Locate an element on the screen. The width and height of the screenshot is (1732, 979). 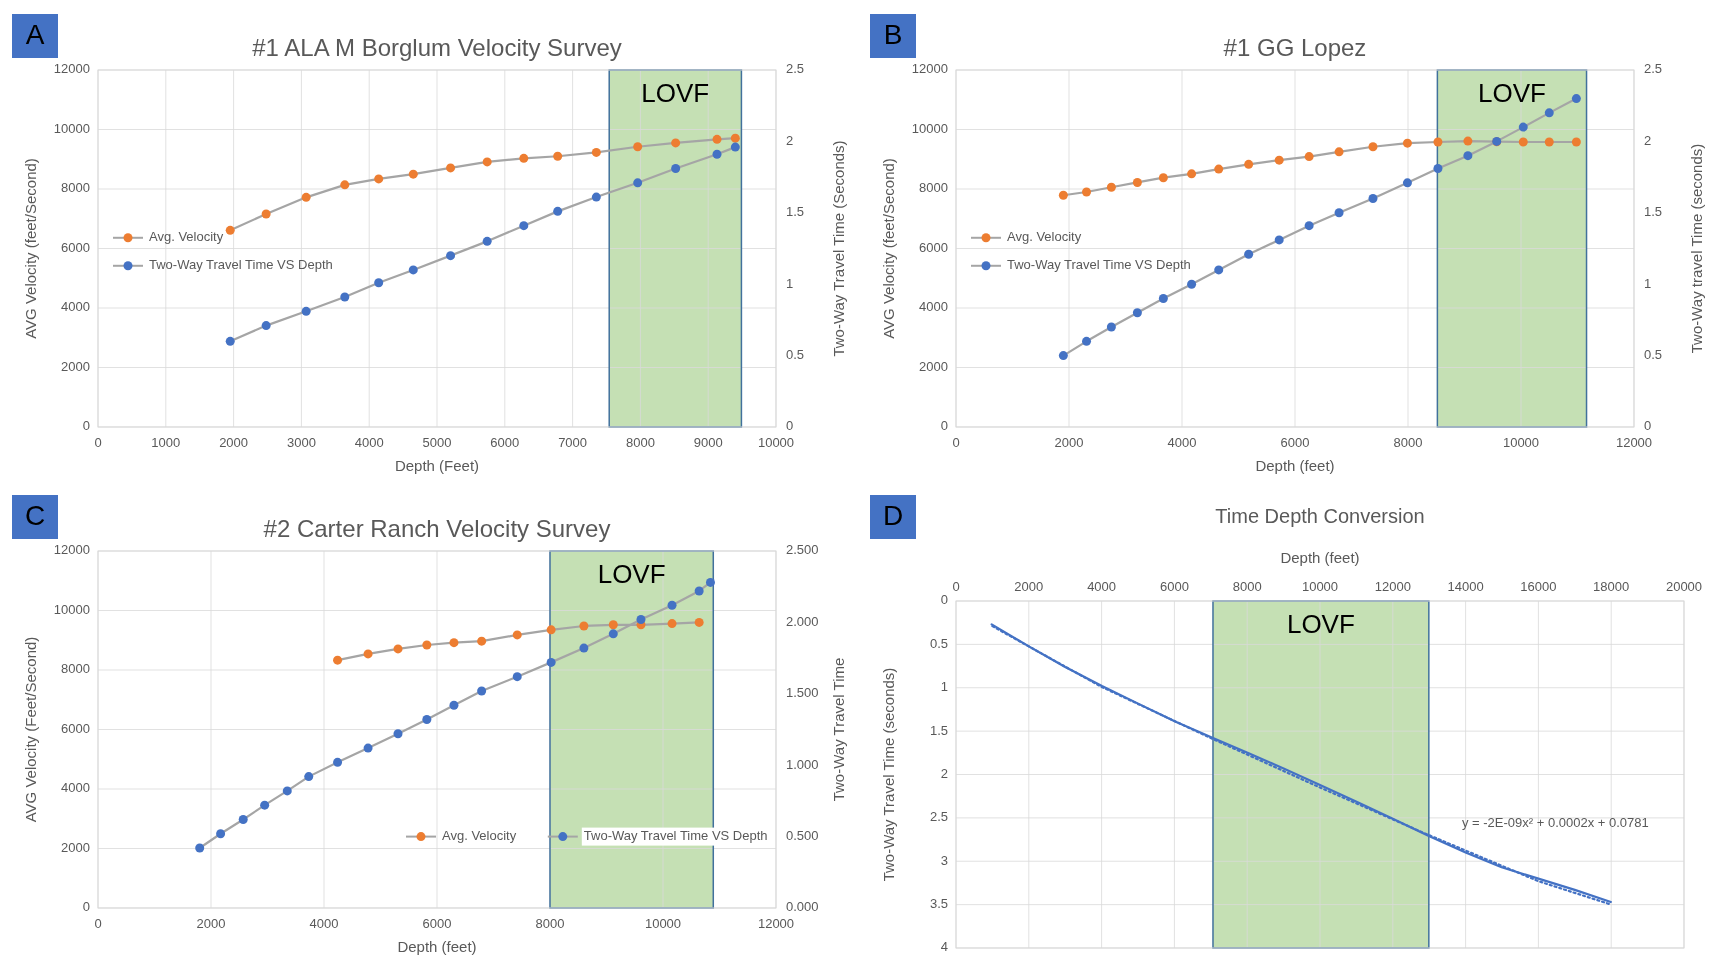
y-tick-label: 8000 is located at coordinates (75, 669).